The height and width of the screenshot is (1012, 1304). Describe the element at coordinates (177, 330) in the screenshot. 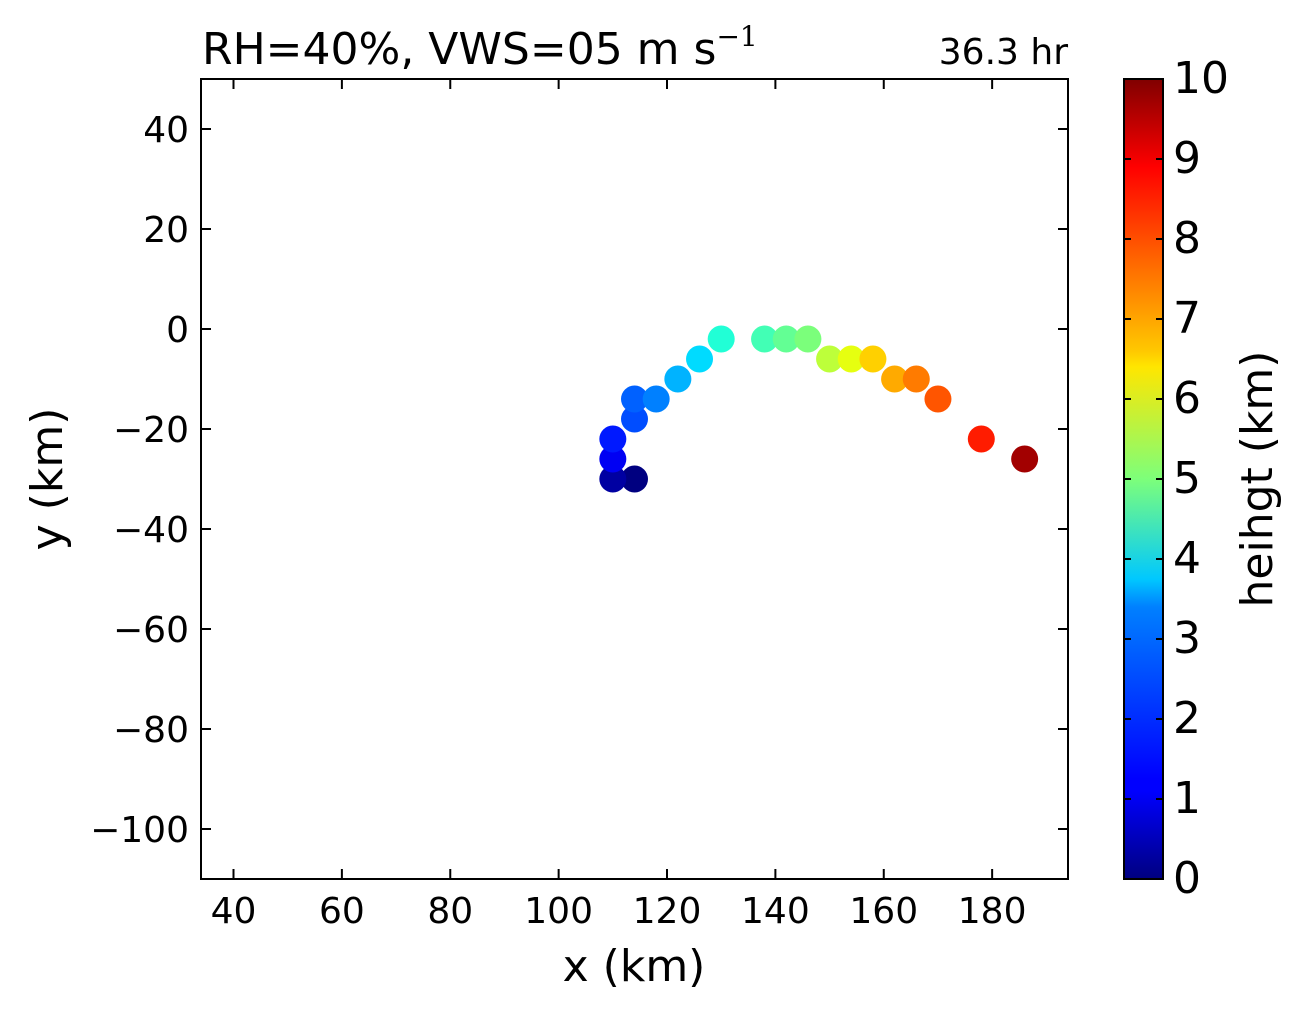

I see `y-tick-label: 0` at that location.